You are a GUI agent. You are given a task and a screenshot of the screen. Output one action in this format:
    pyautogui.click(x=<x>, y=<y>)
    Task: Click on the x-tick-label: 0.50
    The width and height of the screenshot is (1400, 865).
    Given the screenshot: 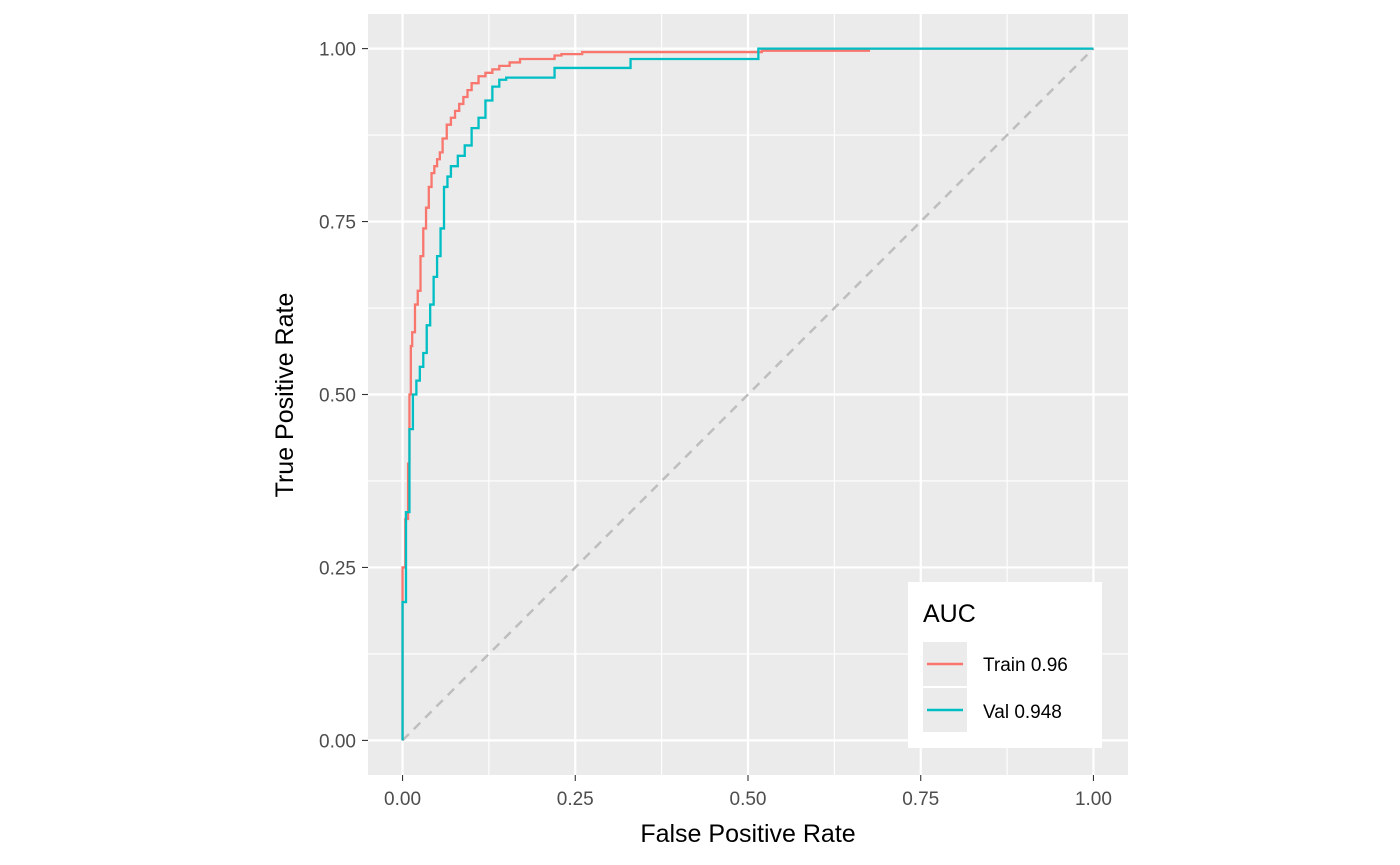 What is the action you would take?
    pyautogui.click(x=748, y=799)
    